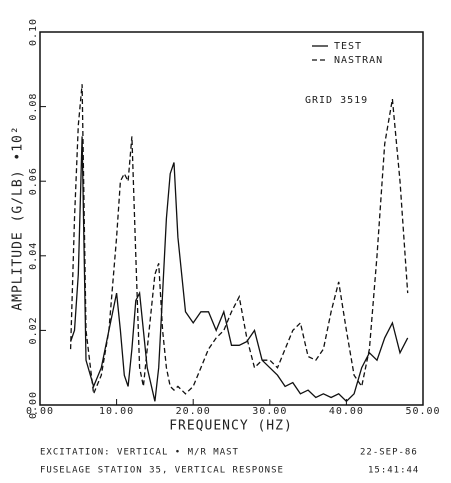 The height and width of the screenshot is (483, 451). What do you see at coordinates (348, 46) in the screenshot?
I see `legend-label: TEST` at bounding box center [348, 46].